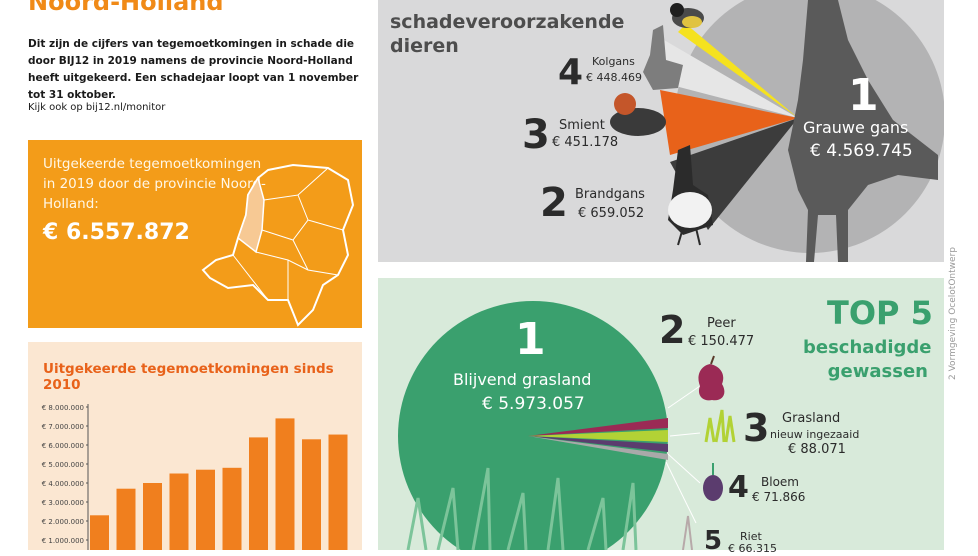 The height and width of the screenshot is (556, 978). I want to click on crop-sub-3: nieuw ingezaaid, so click(815, 434).